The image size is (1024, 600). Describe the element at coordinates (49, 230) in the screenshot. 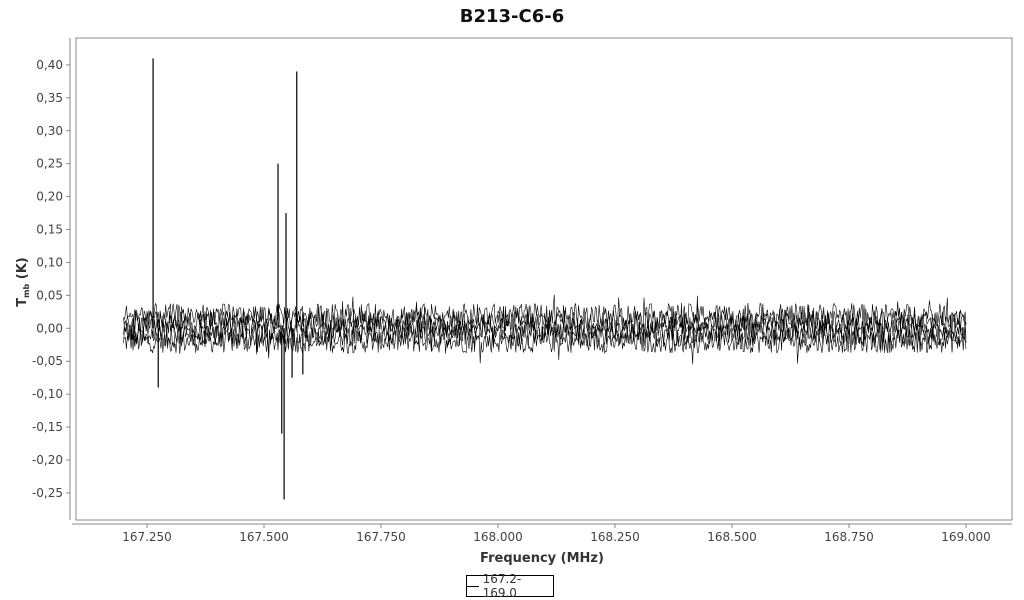

I see `y-tick-label: 0,15` at that location.